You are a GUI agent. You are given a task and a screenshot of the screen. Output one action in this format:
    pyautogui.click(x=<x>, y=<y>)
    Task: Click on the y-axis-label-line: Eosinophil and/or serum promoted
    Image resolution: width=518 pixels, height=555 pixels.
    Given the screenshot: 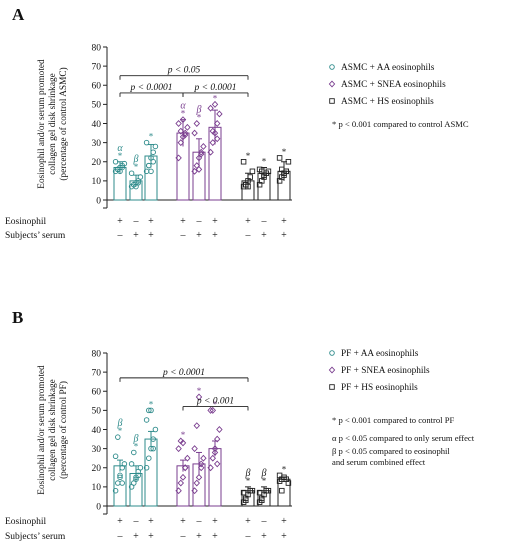 What is the action you would take?
    pyautogui.click(x=42, y=430)
    